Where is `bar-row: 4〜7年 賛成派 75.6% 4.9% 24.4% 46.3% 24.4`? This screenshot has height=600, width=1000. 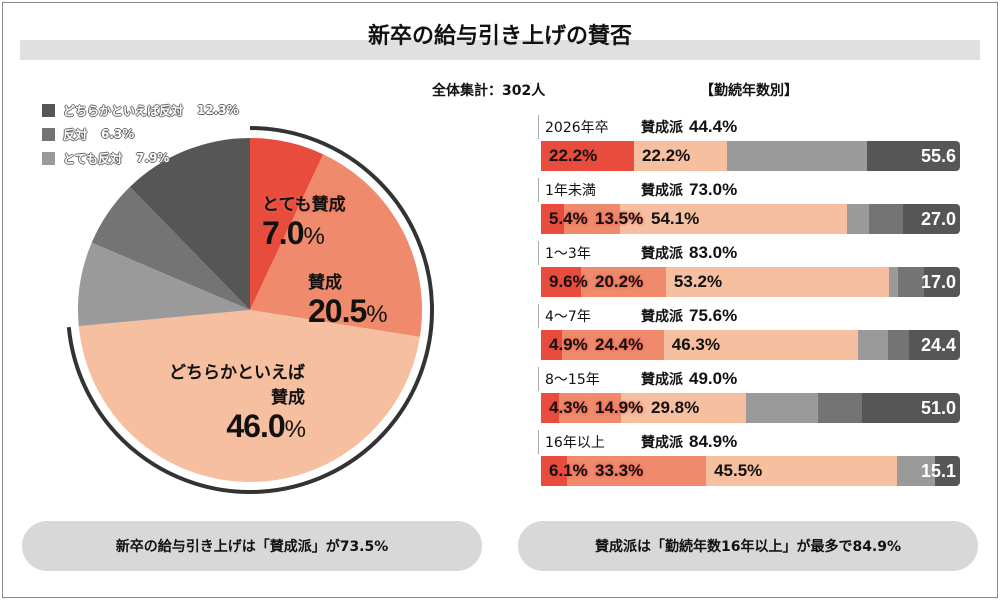
bar-row: 4〜7年 賛成派 75.6% 4.9% 24.4% 46.3% 24.4 is located at coordinates (750, 335).